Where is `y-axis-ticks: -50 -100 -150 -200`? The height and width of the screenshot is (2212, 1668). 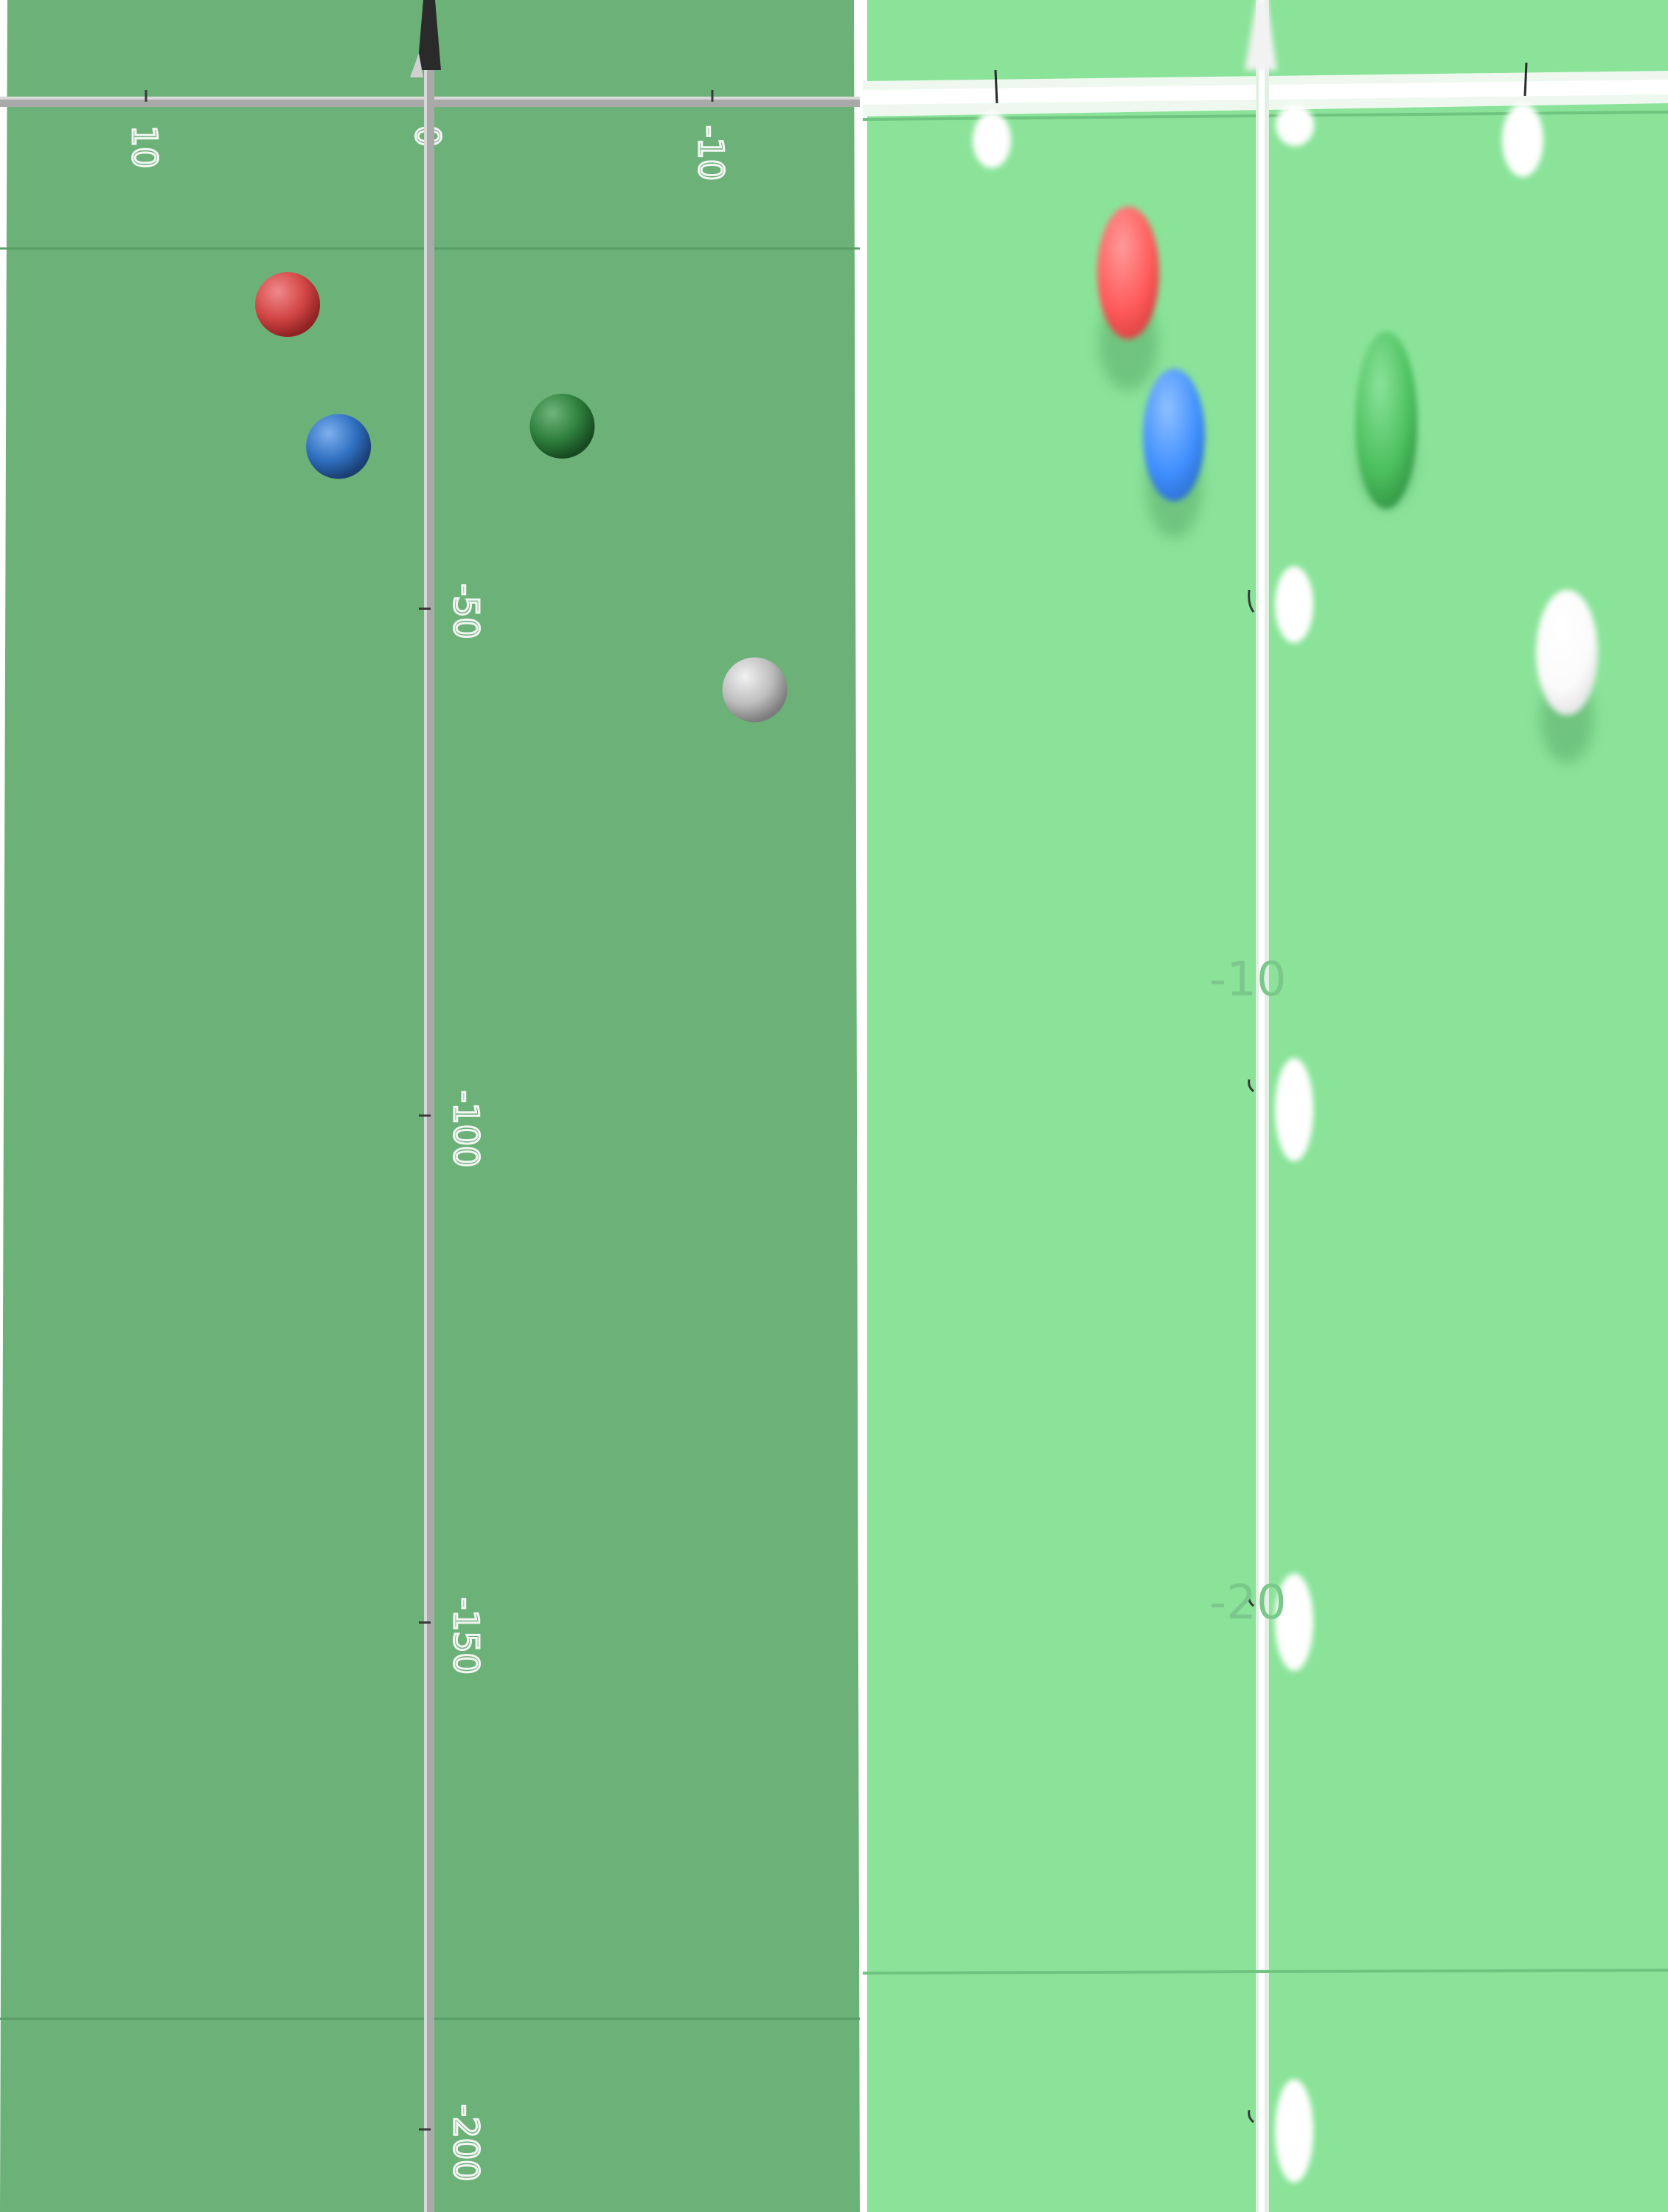 y-axis-ticks: -50 -100 -150 -200 is located at coordinates (453, 1382).